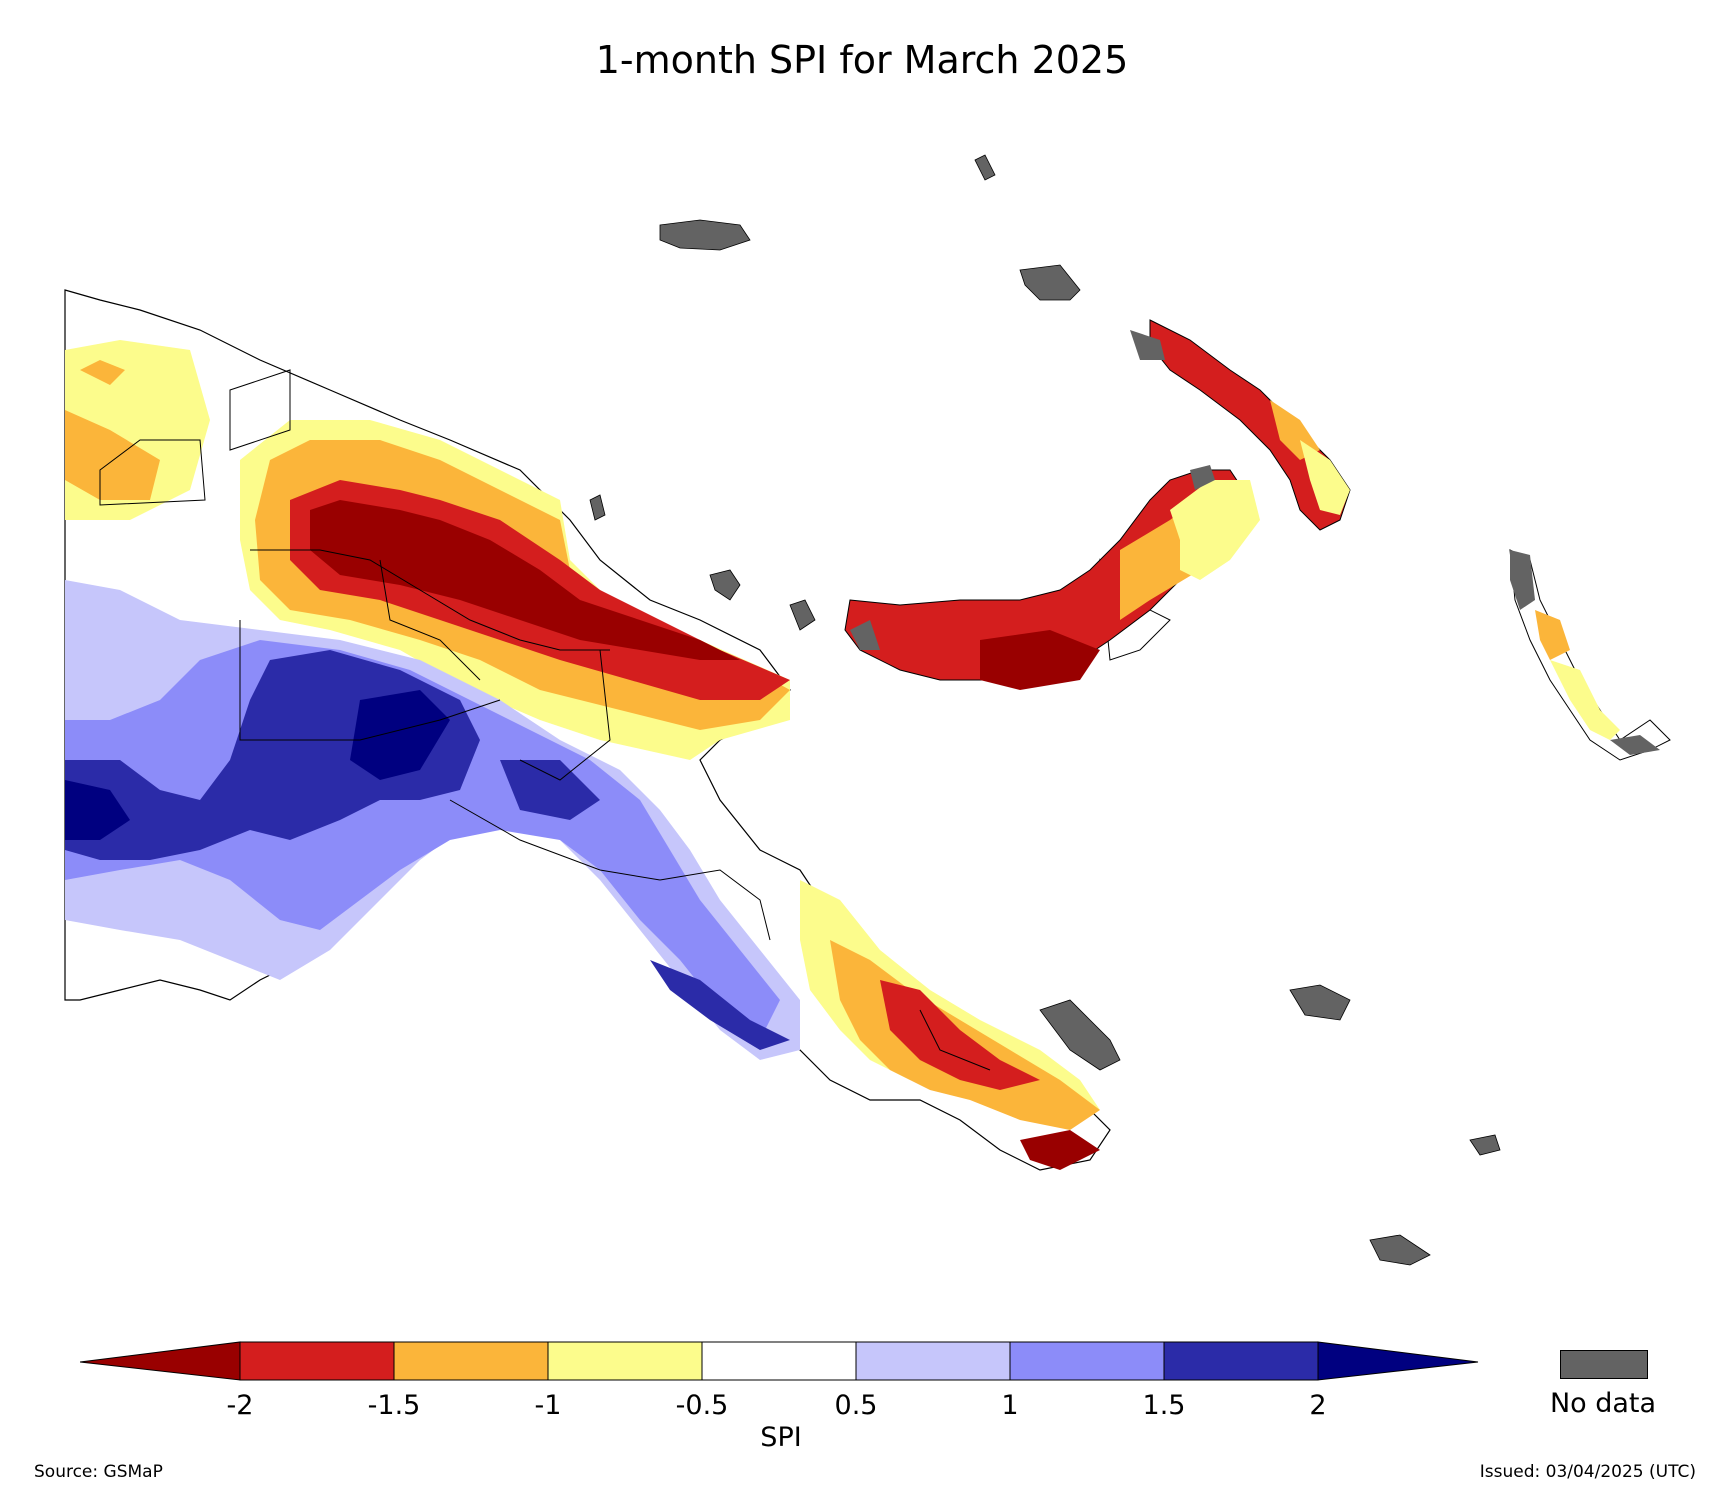 Image resolution: width=1724 pixels, height=1494 pixels. Describe the element at coordinates (1398, 1361) in the screenshot. I see `colorbar-extend-high` at that location.